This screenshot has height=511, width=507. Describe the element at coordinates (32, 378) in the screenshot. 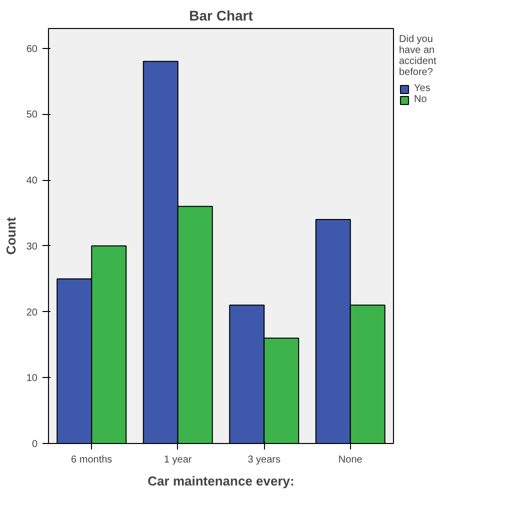

I see `y-tick-label: 10` at that location.